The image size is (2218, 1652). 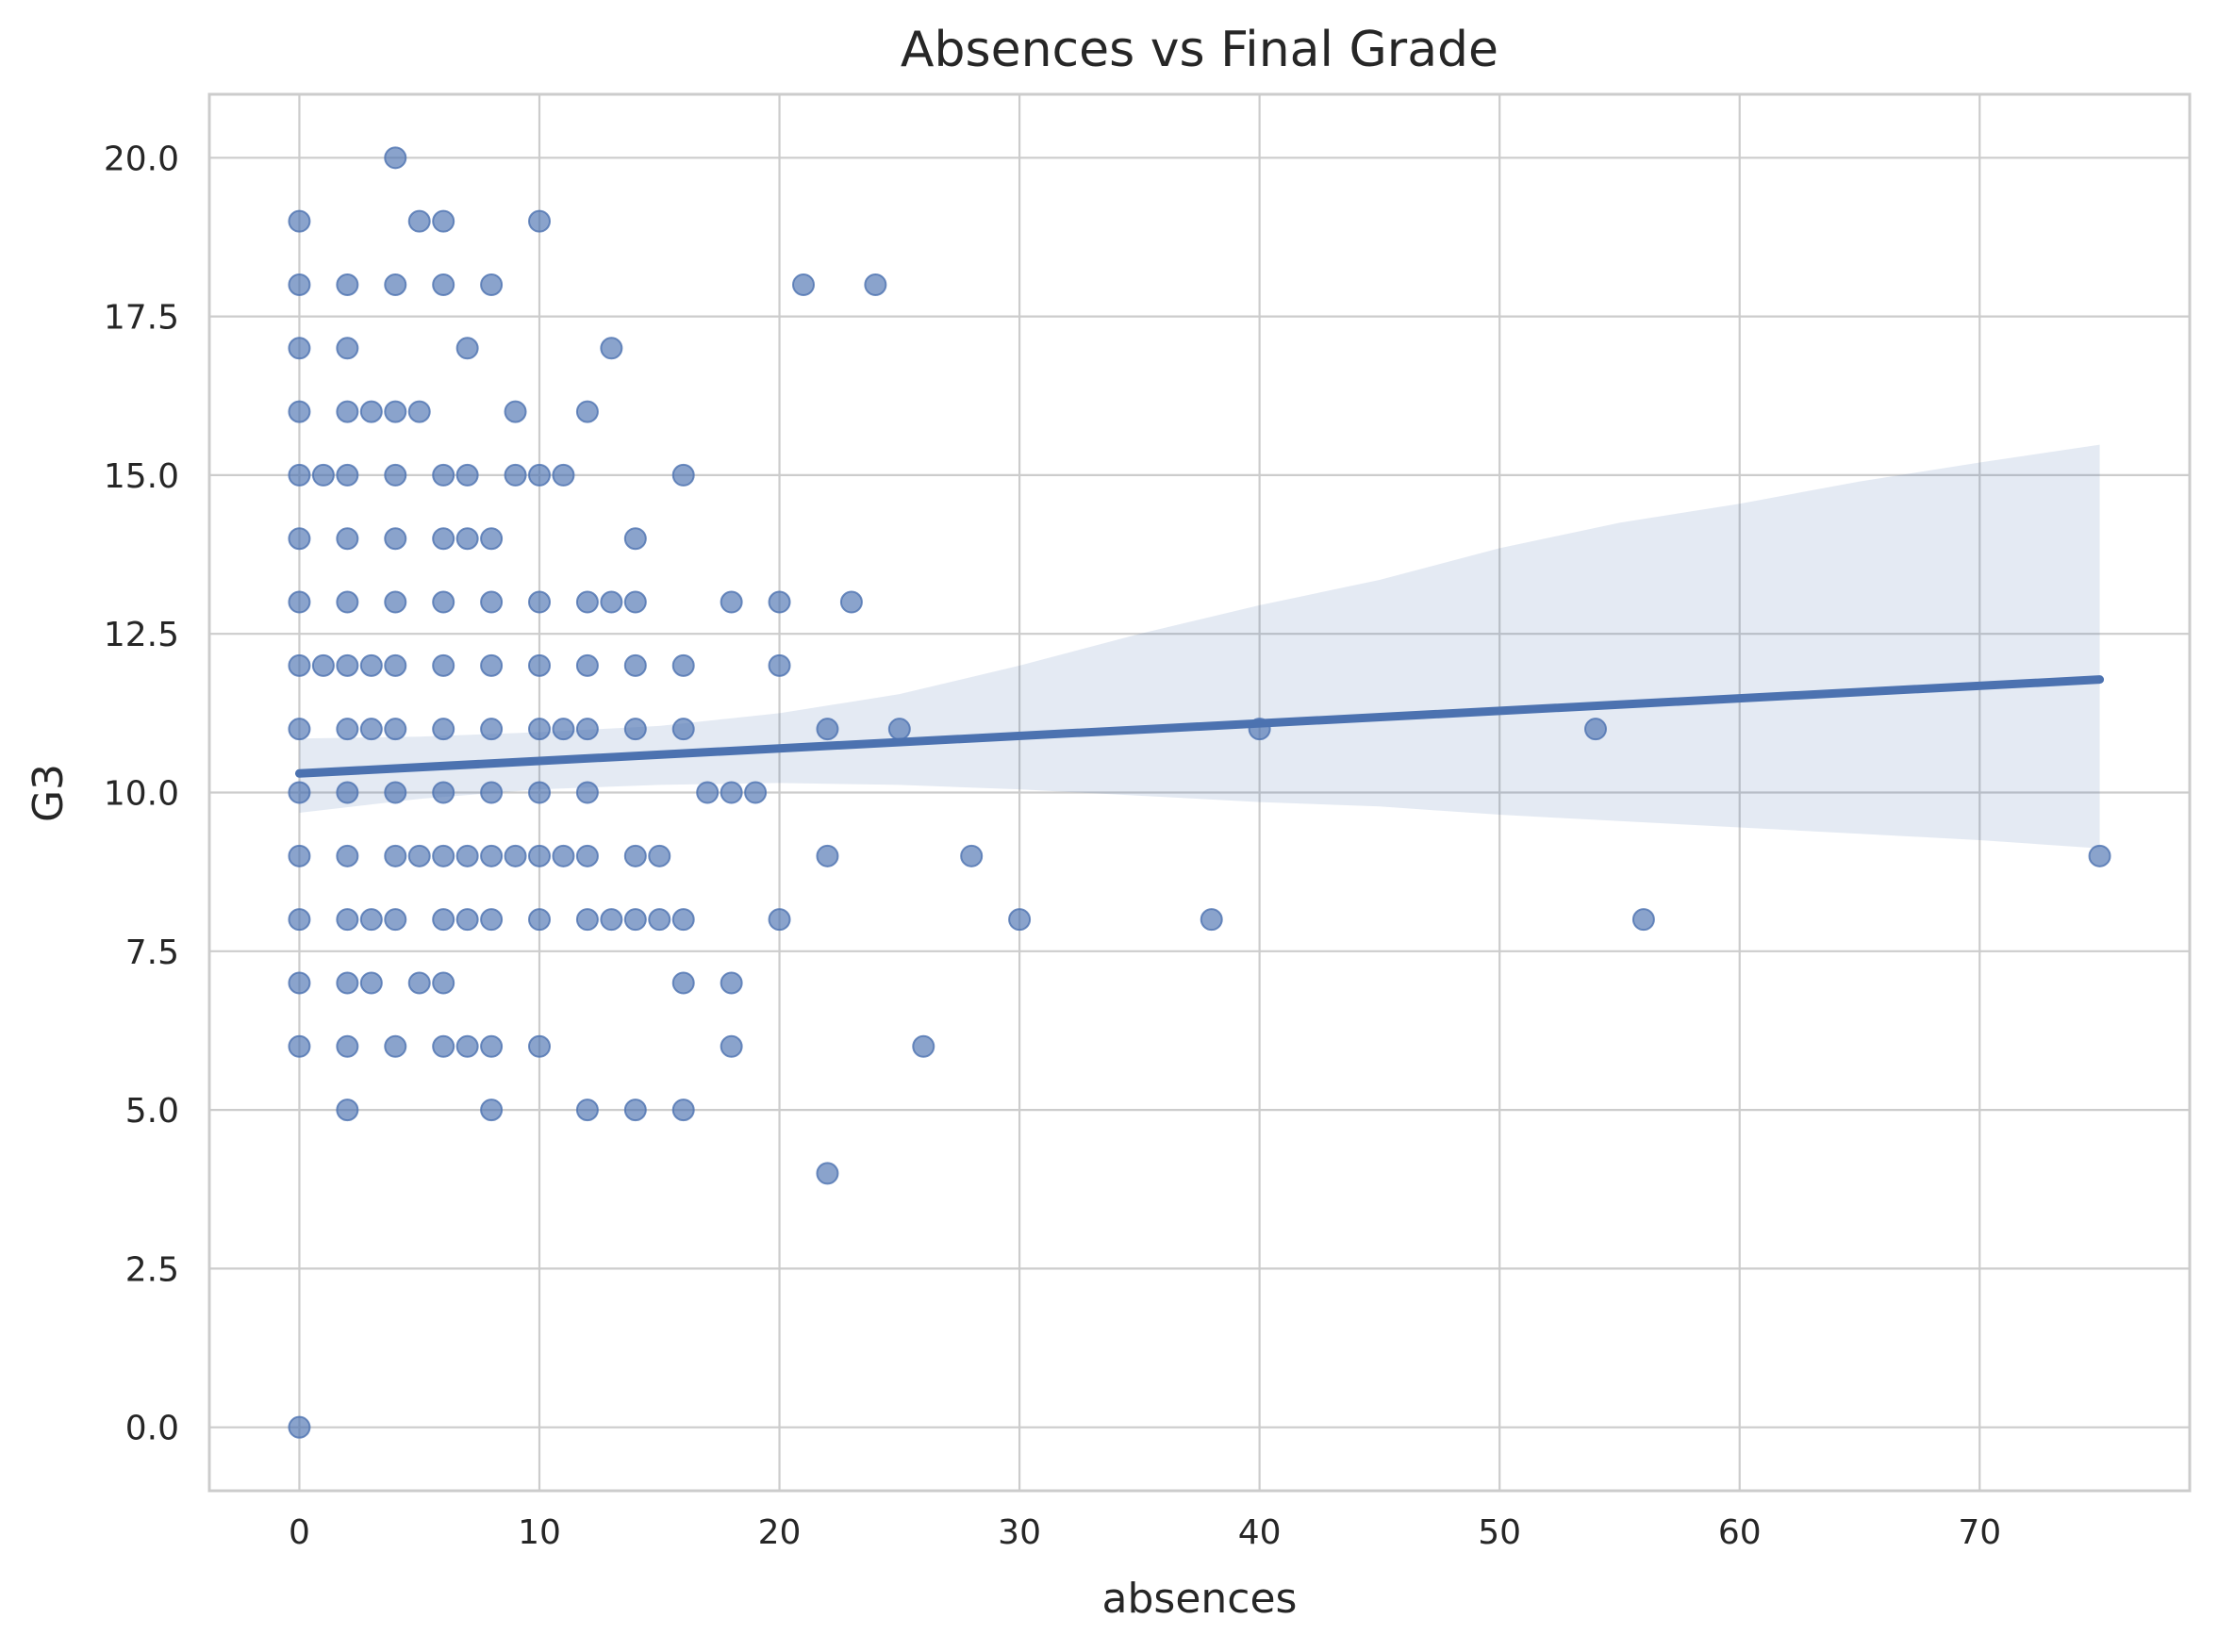 I want to click on x-tick-label: 70, so click(x=1979, y=1532).